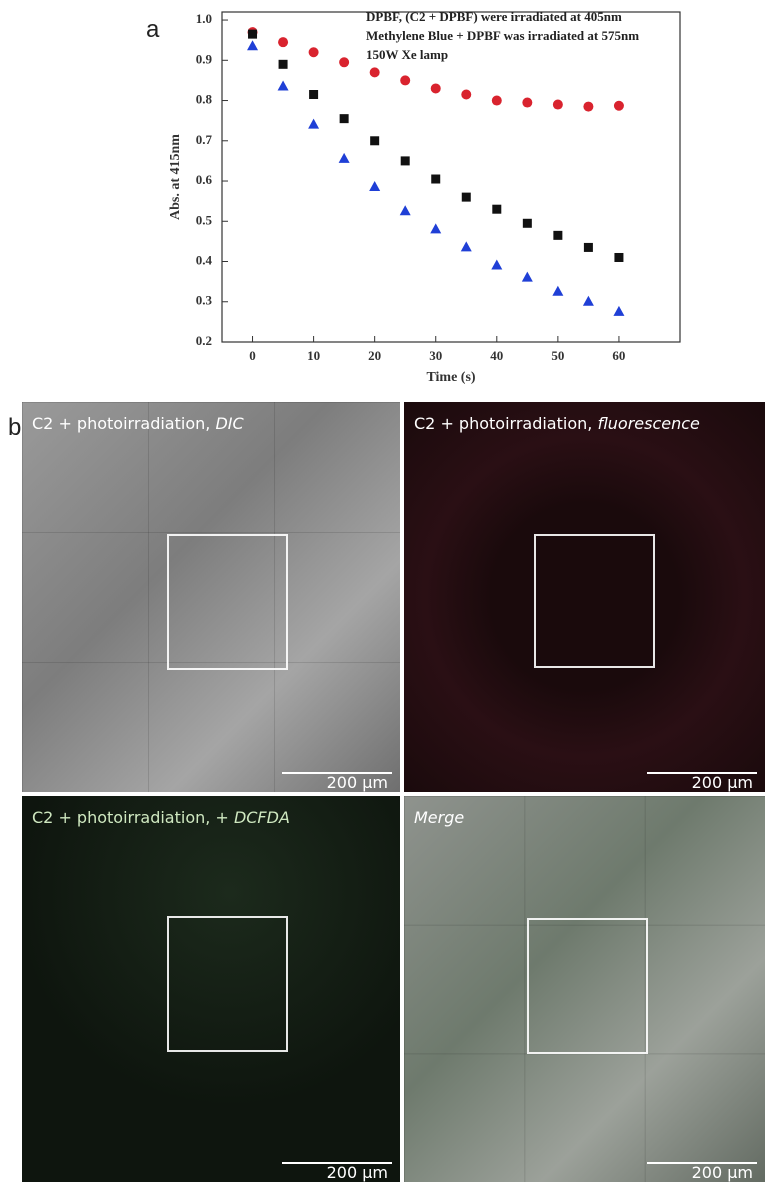 The height and width of the screenshot is (1186, 767). What do you see at coordinates (450, 377) in the screenshot?
I see `x-axis-label: Time (s)` at bounding box center [450, 377].